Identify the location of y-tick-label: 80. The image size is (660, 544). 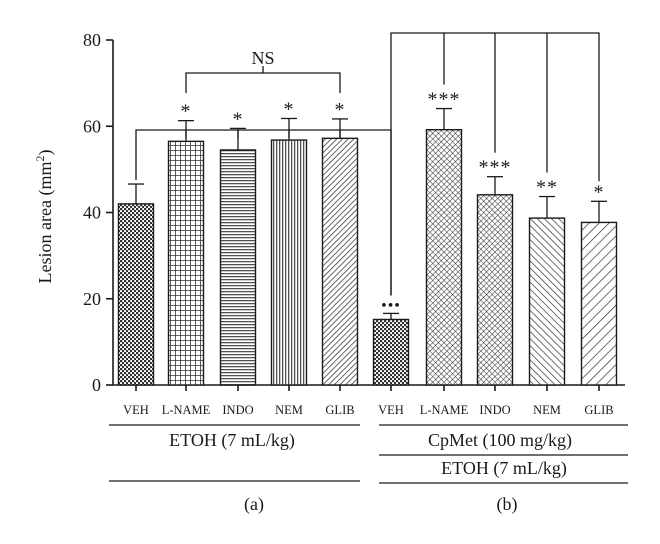
(92, 40).